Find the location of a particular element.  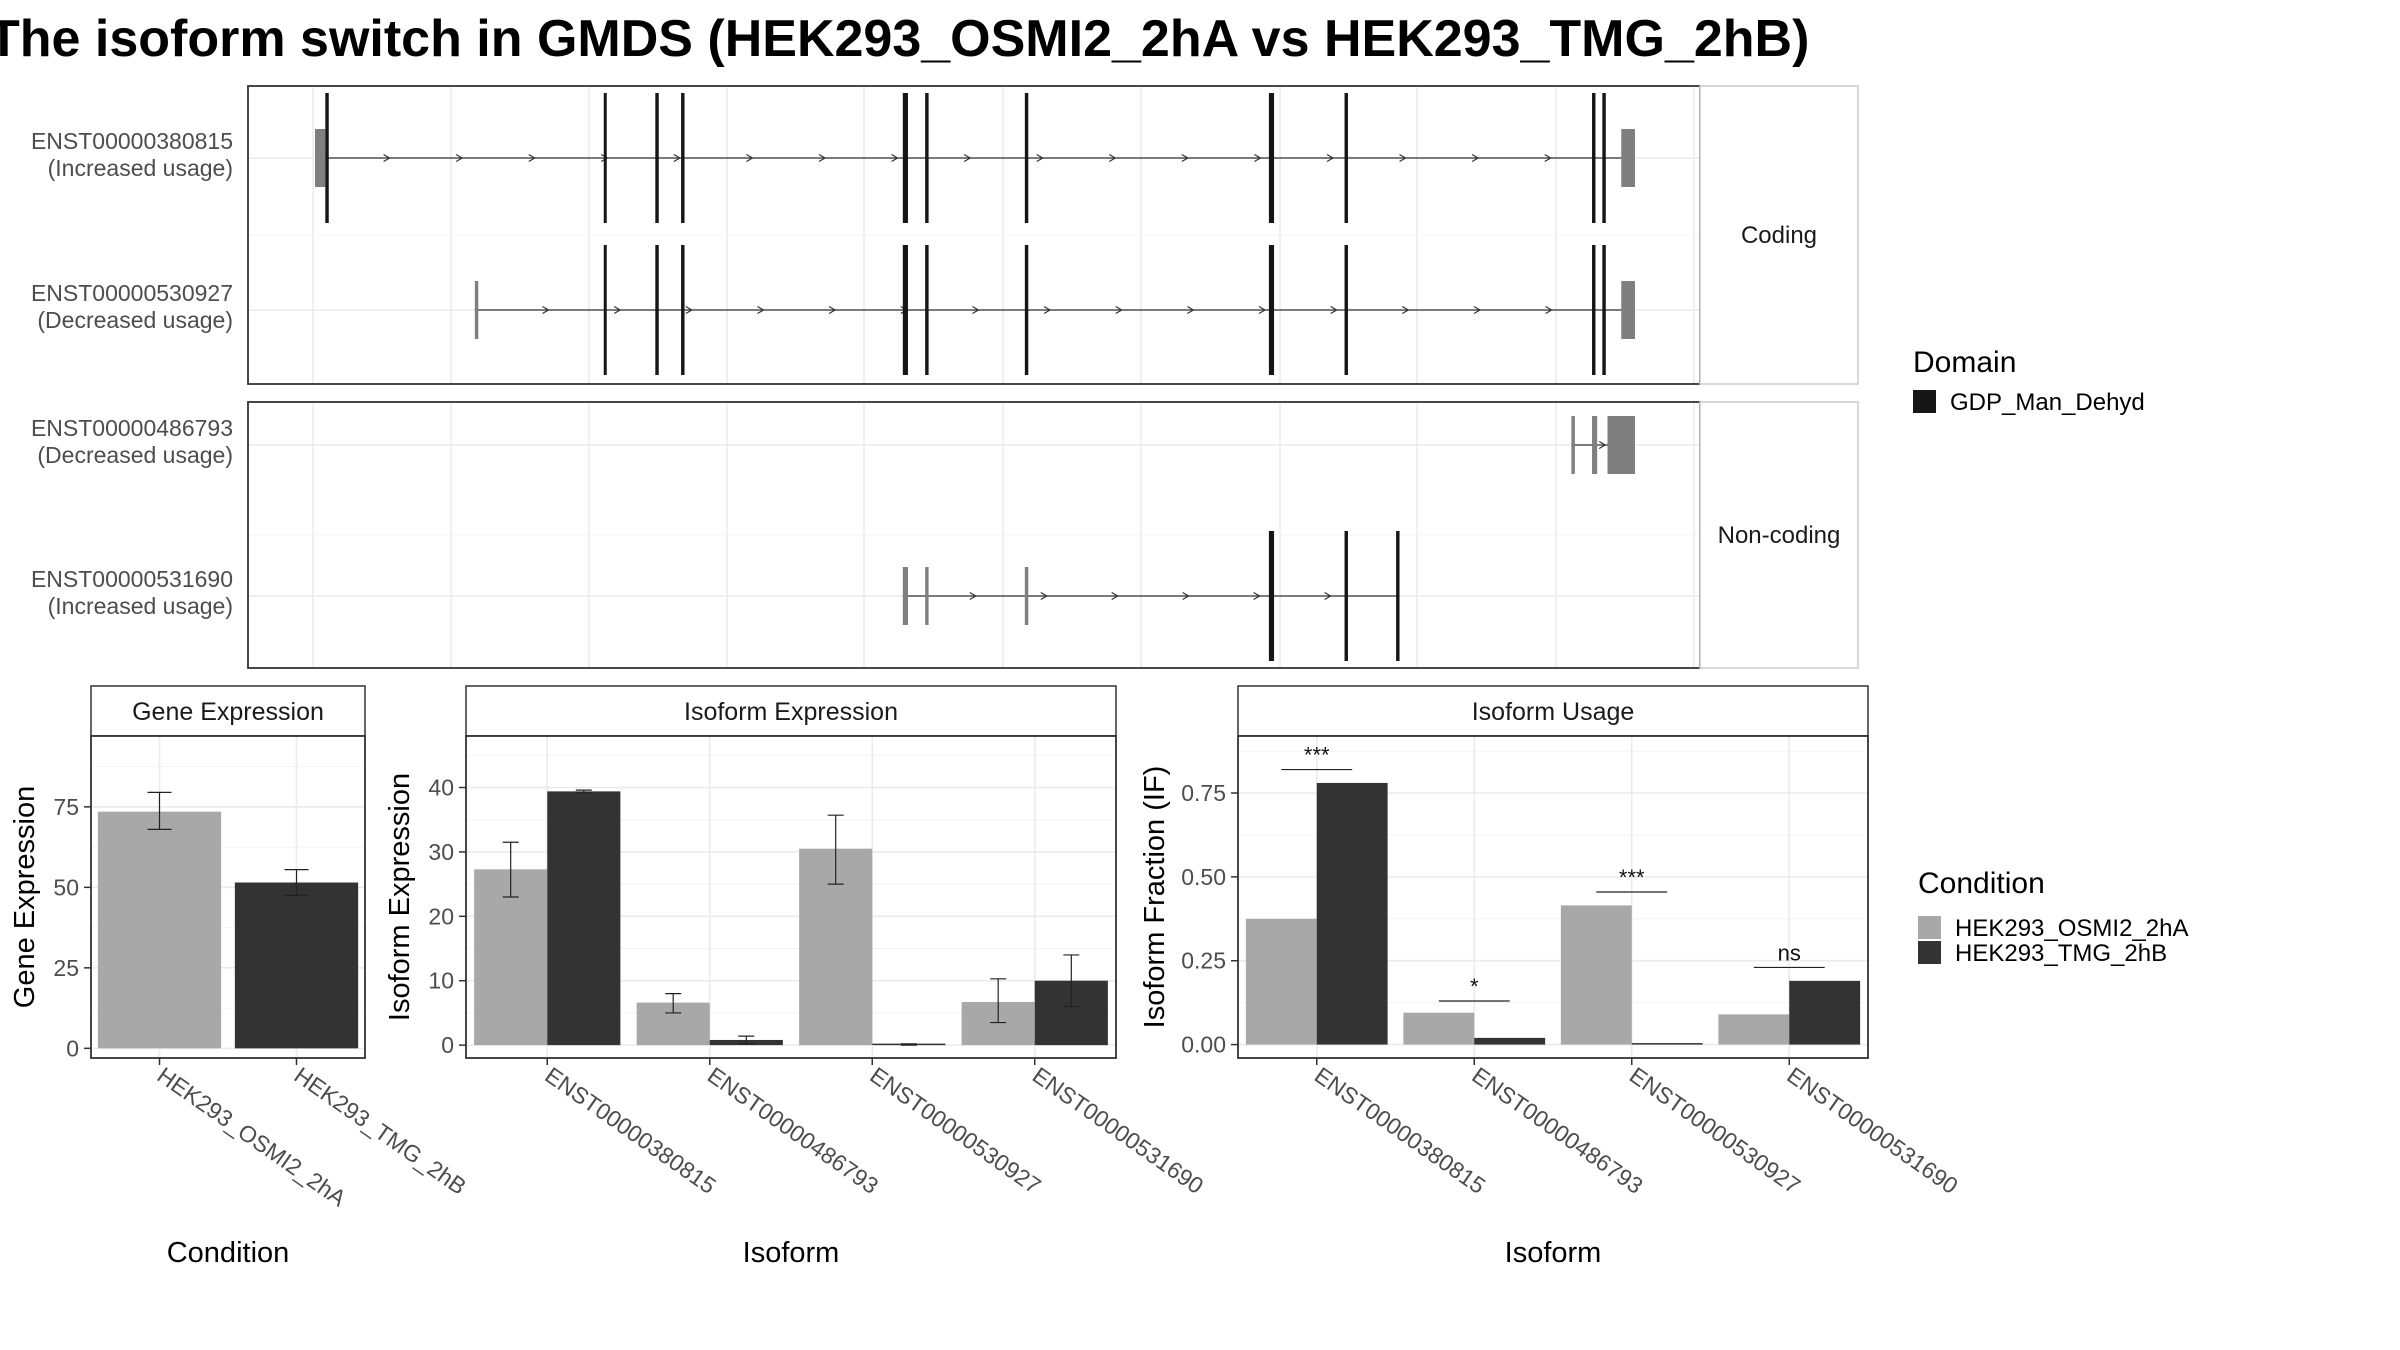

y-axis-title: Isoform Fraction (IF) is located at coordinates (1155, 897).